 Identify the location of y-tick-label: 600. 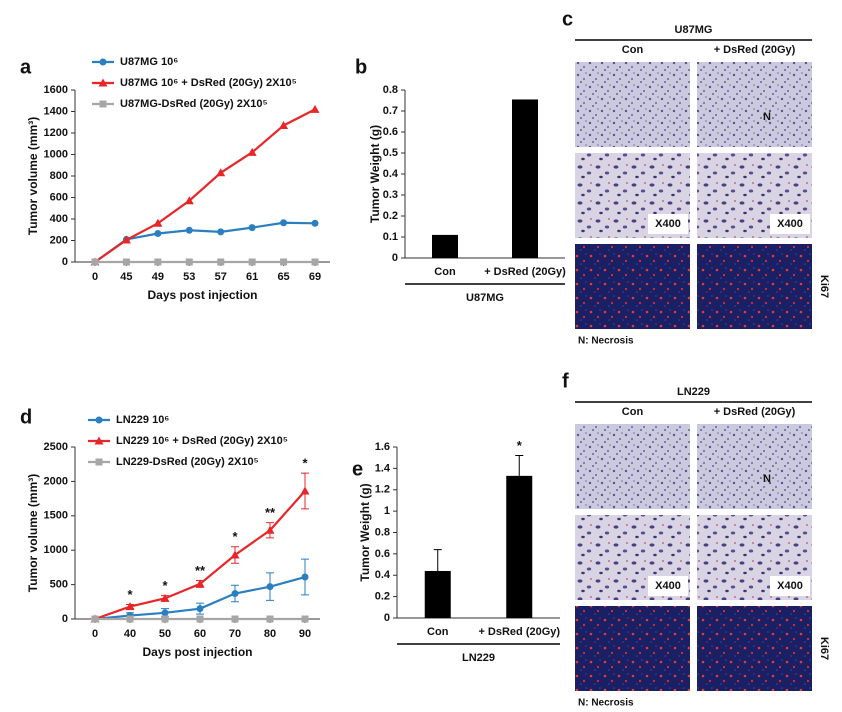
(59, 197).